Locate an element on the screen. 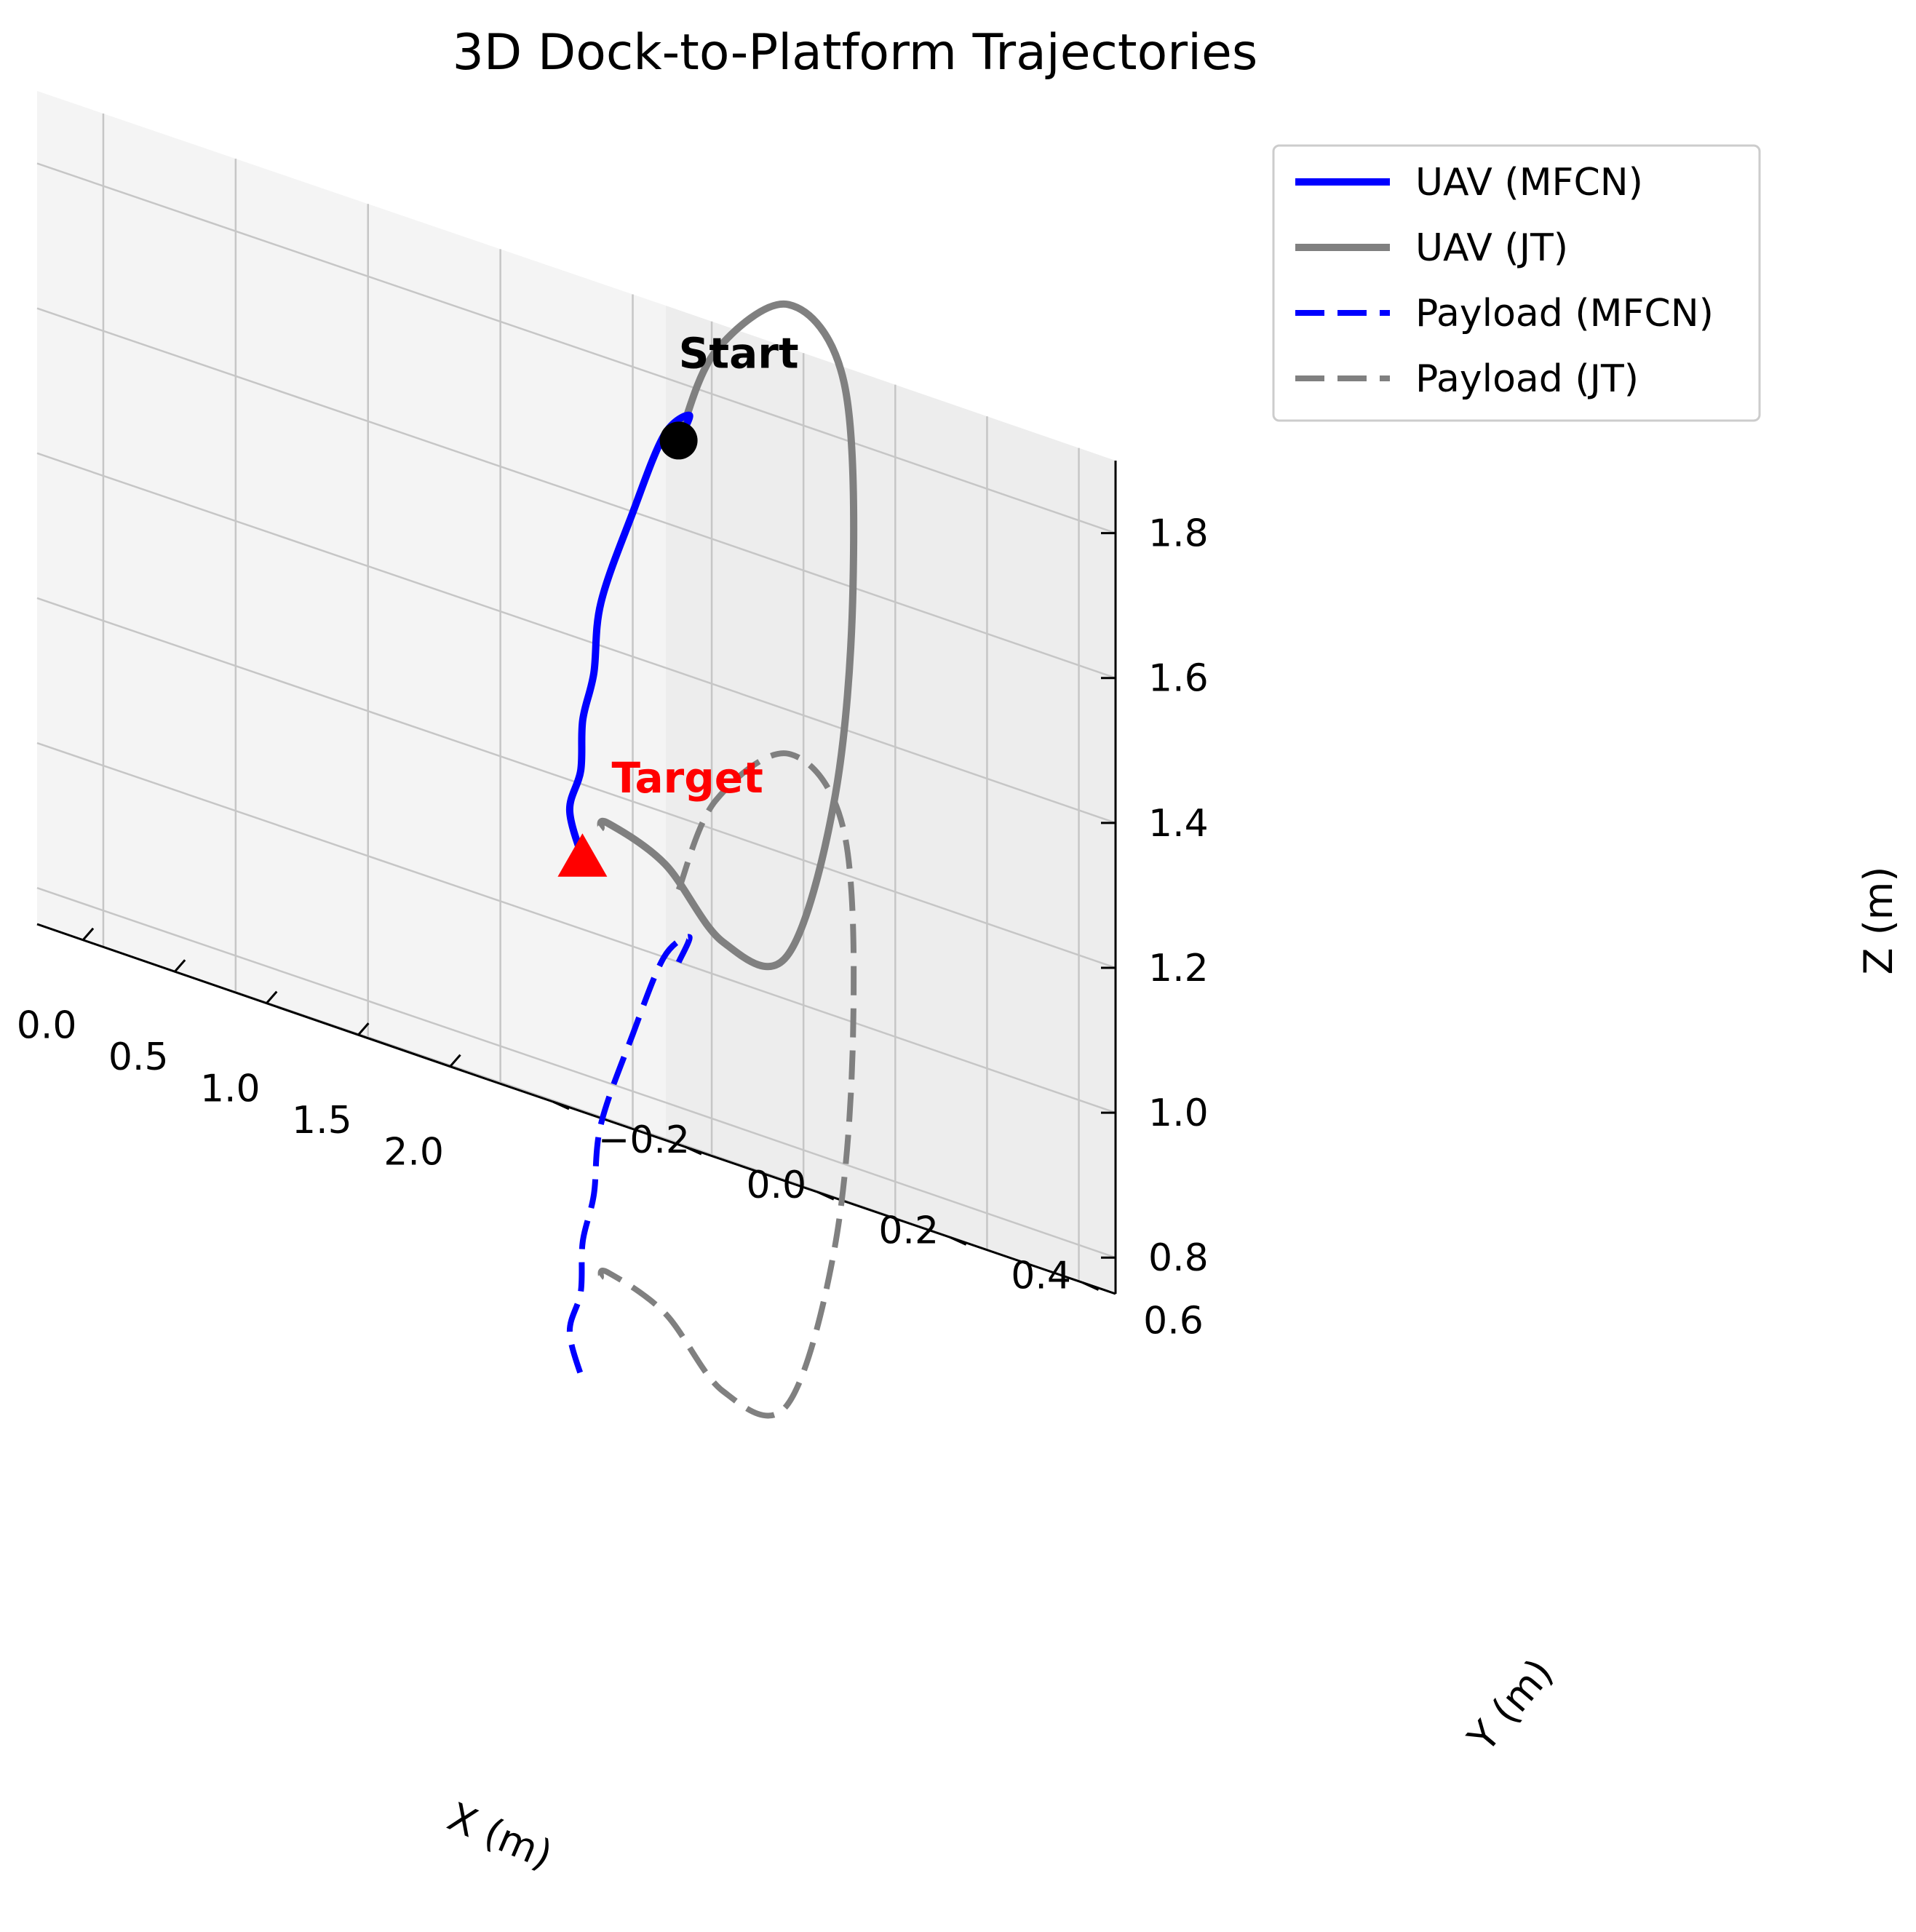 Image resolution: width=1916 pixels, height=1932 pixels. x-tick-label: 1.5 is located at coordinates (322, 1120).